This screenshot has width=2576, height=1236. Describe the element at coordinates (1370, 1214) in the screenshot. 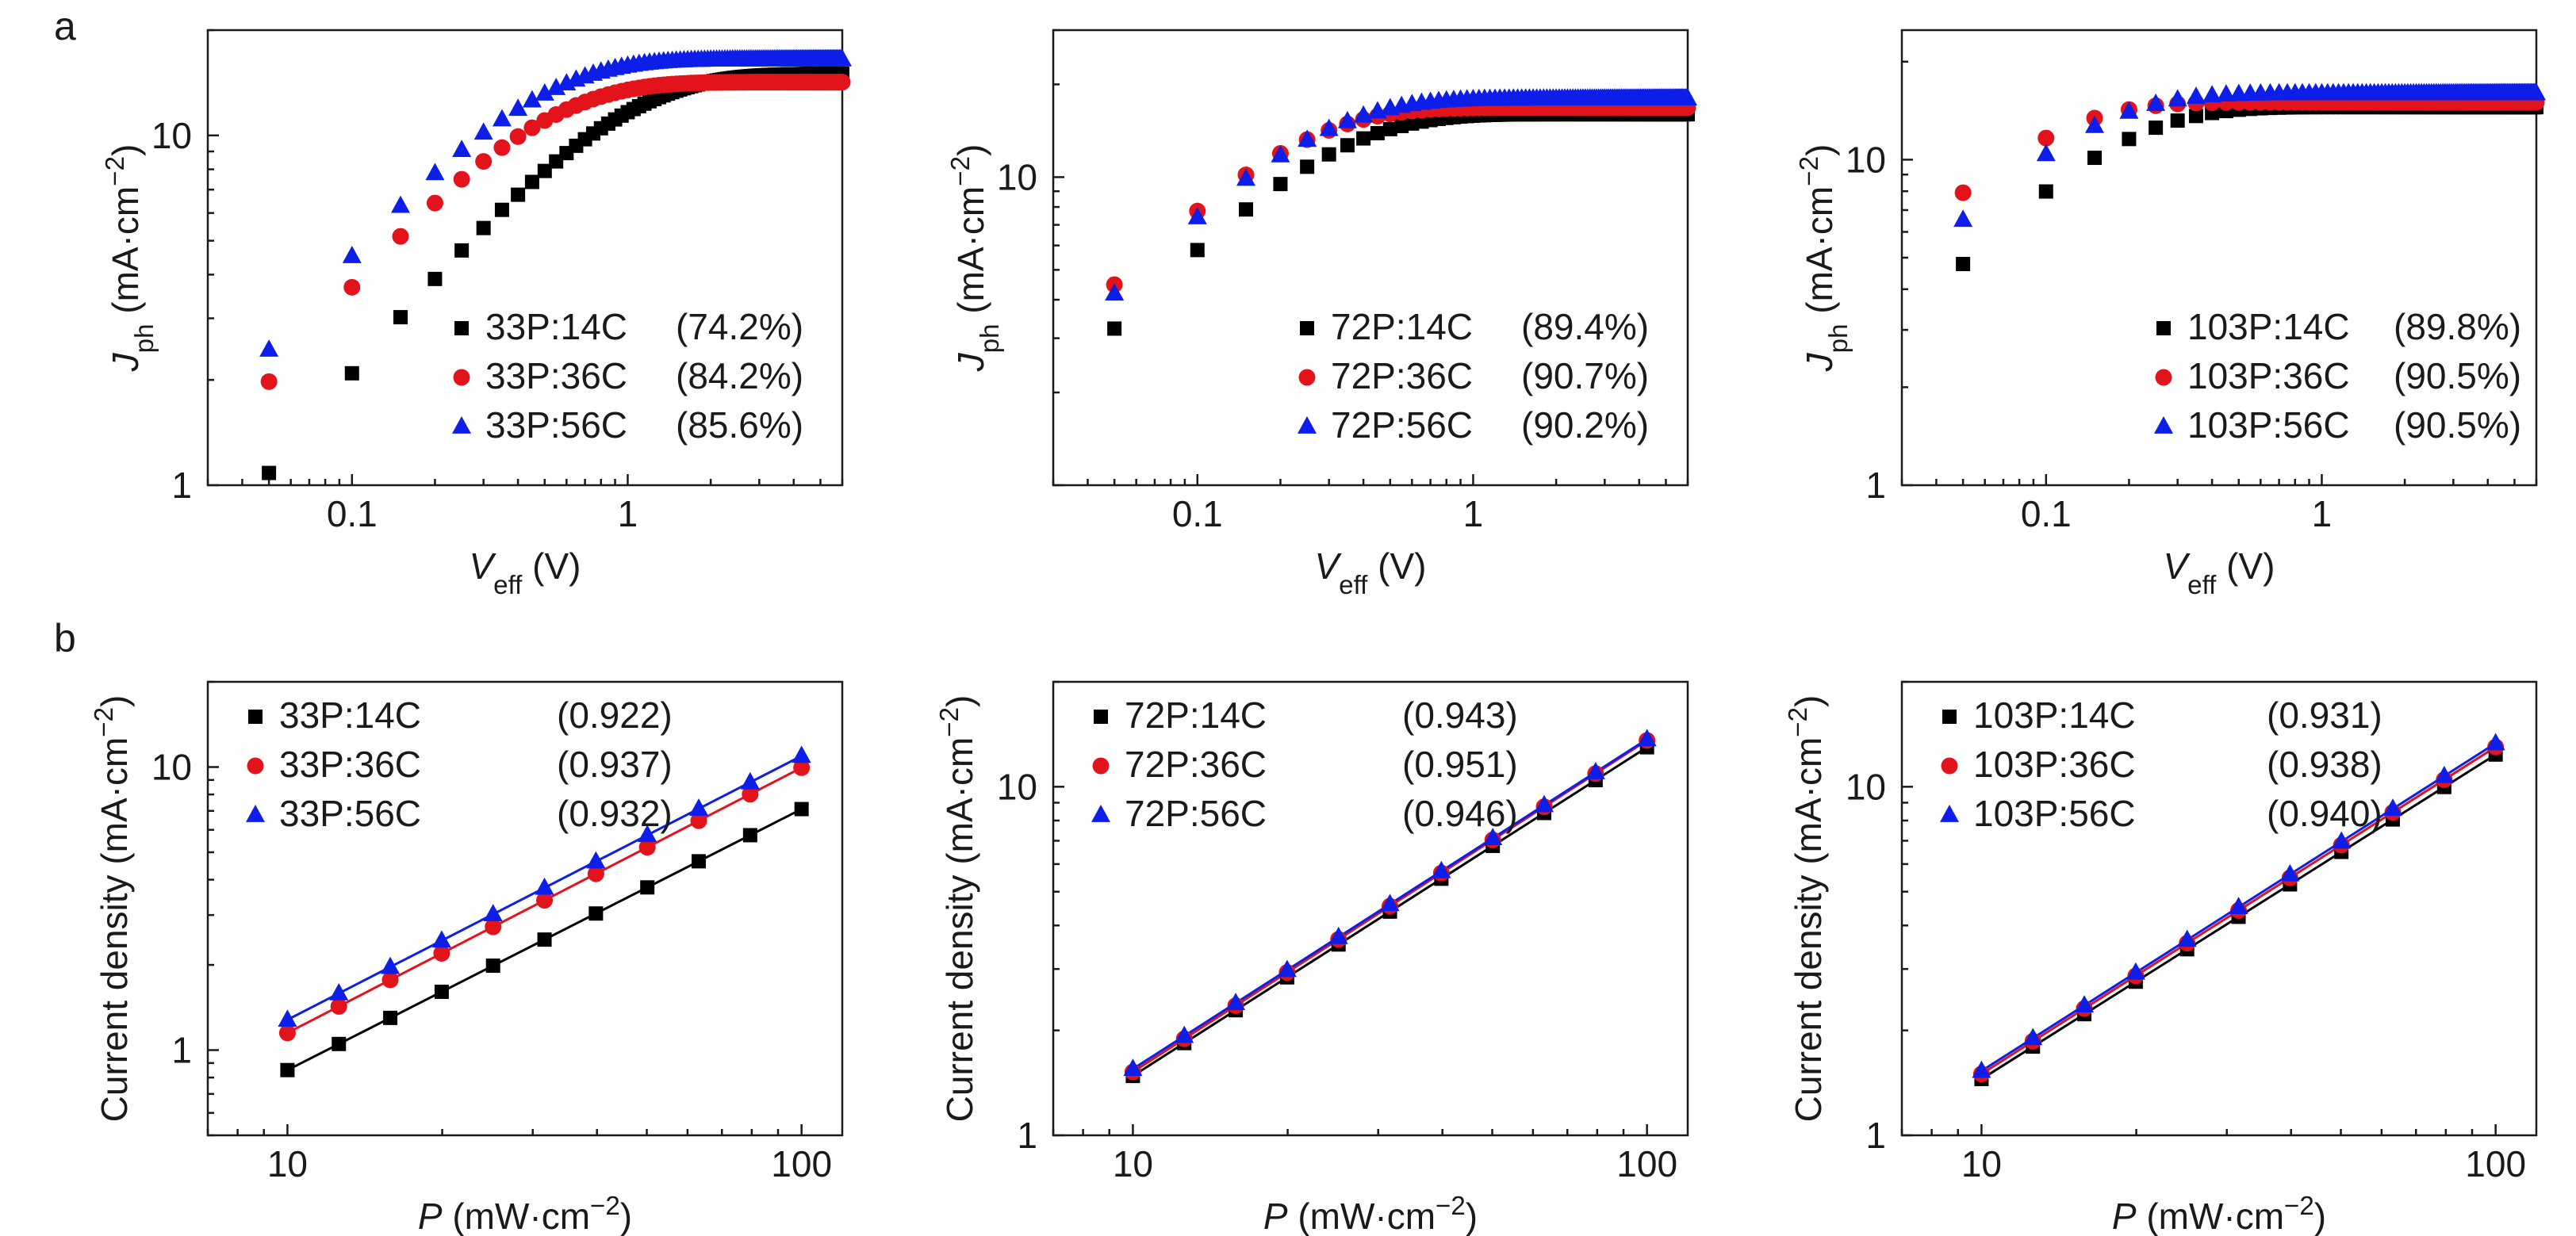

I see `x-axis-label: P (mW·cm−2)` at that location.